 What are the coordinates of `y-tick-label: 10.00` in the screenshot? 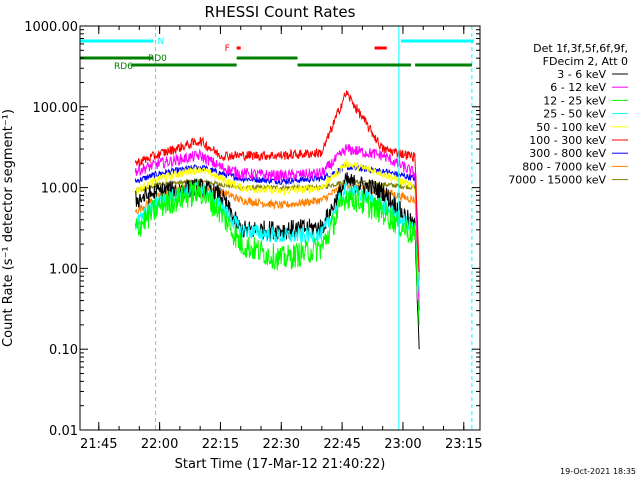 It's located at (59, 189).